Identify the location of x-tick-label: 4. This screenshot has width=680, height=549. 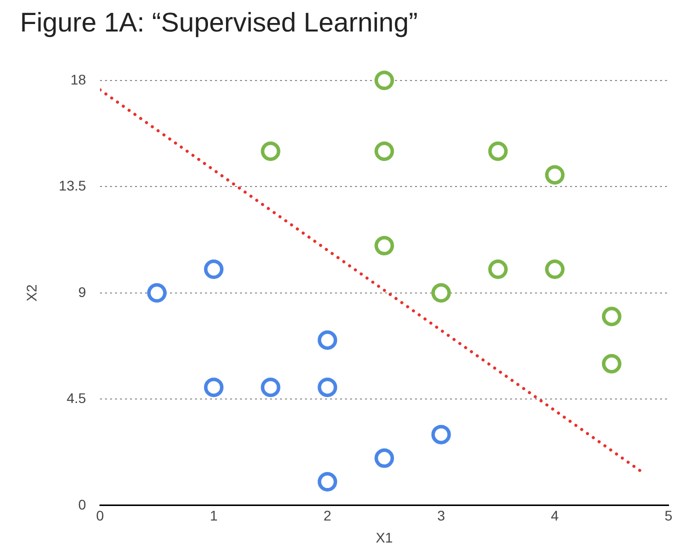
(554, 516).